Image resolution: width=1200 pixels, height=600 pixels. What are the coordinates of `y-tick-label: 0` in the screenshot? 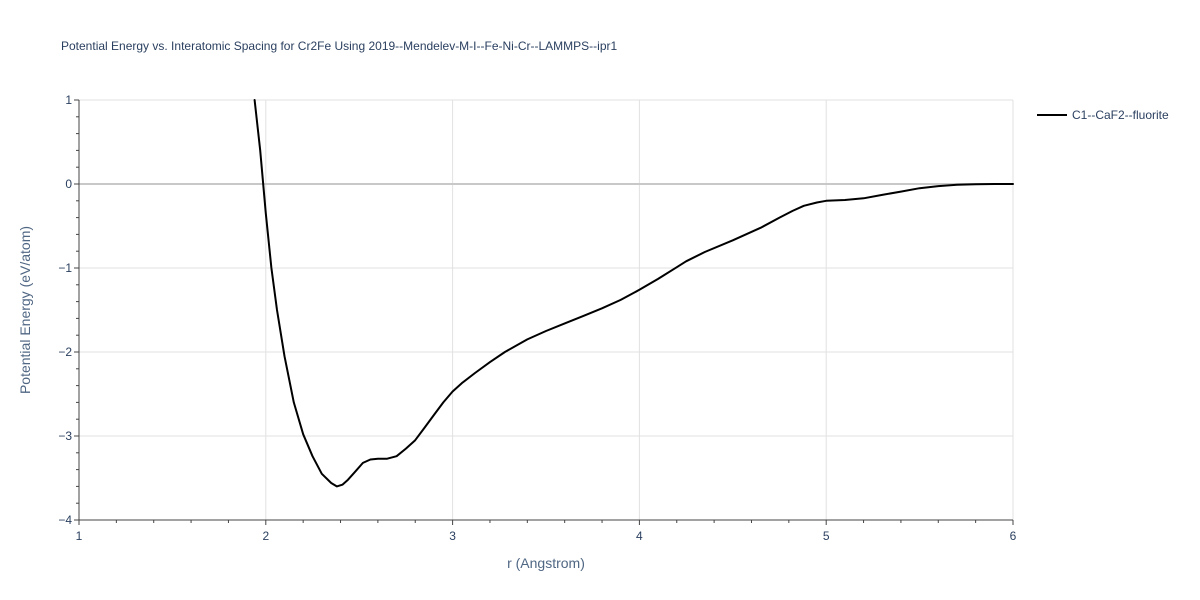 It's located at (68, 184).